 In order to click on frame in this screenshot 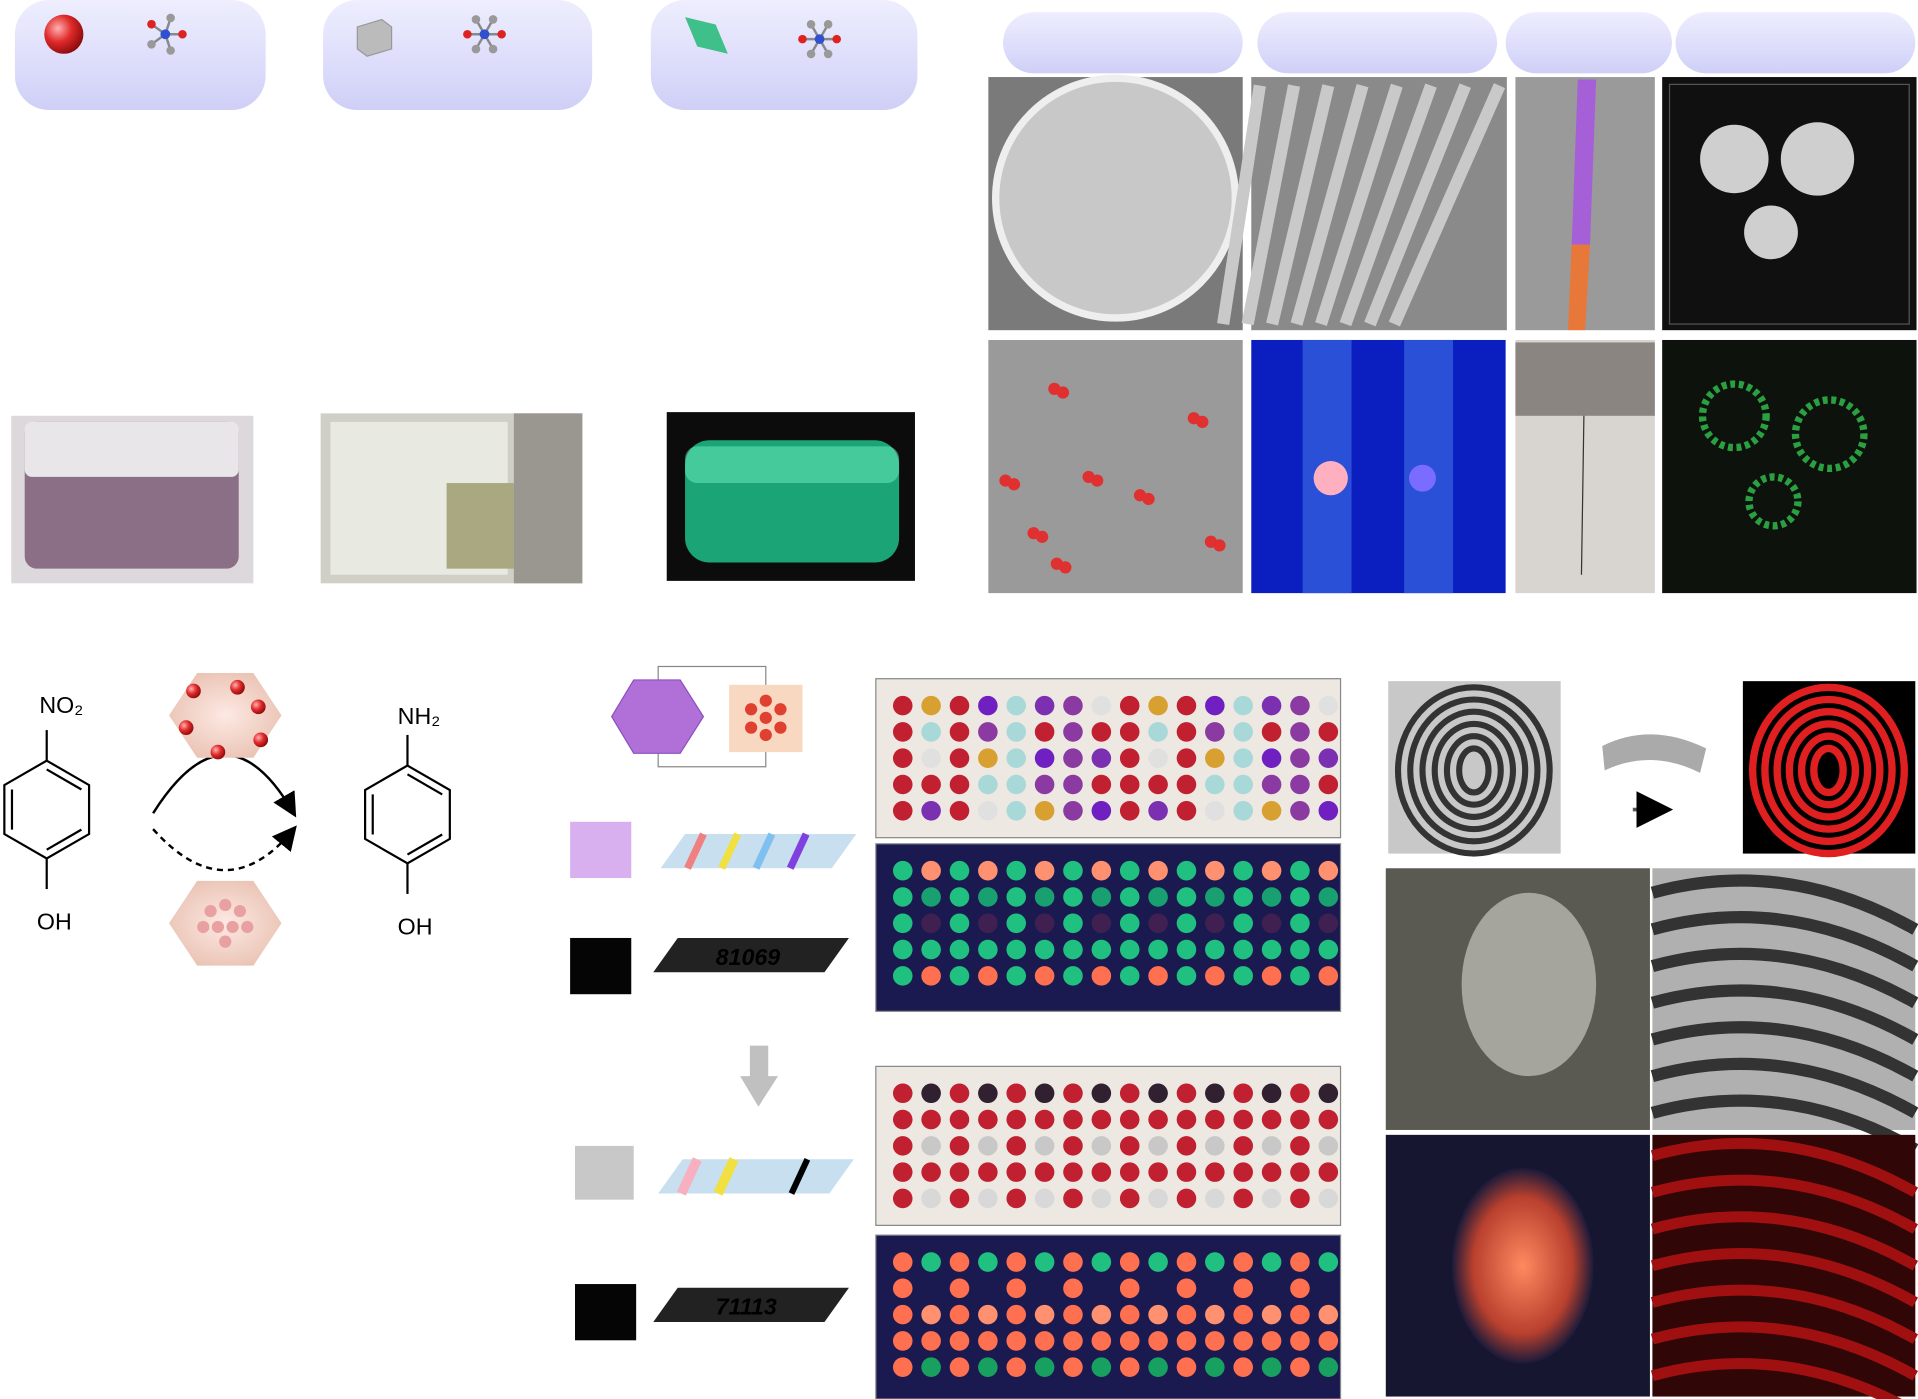, I will do `click(1789, 204)`.